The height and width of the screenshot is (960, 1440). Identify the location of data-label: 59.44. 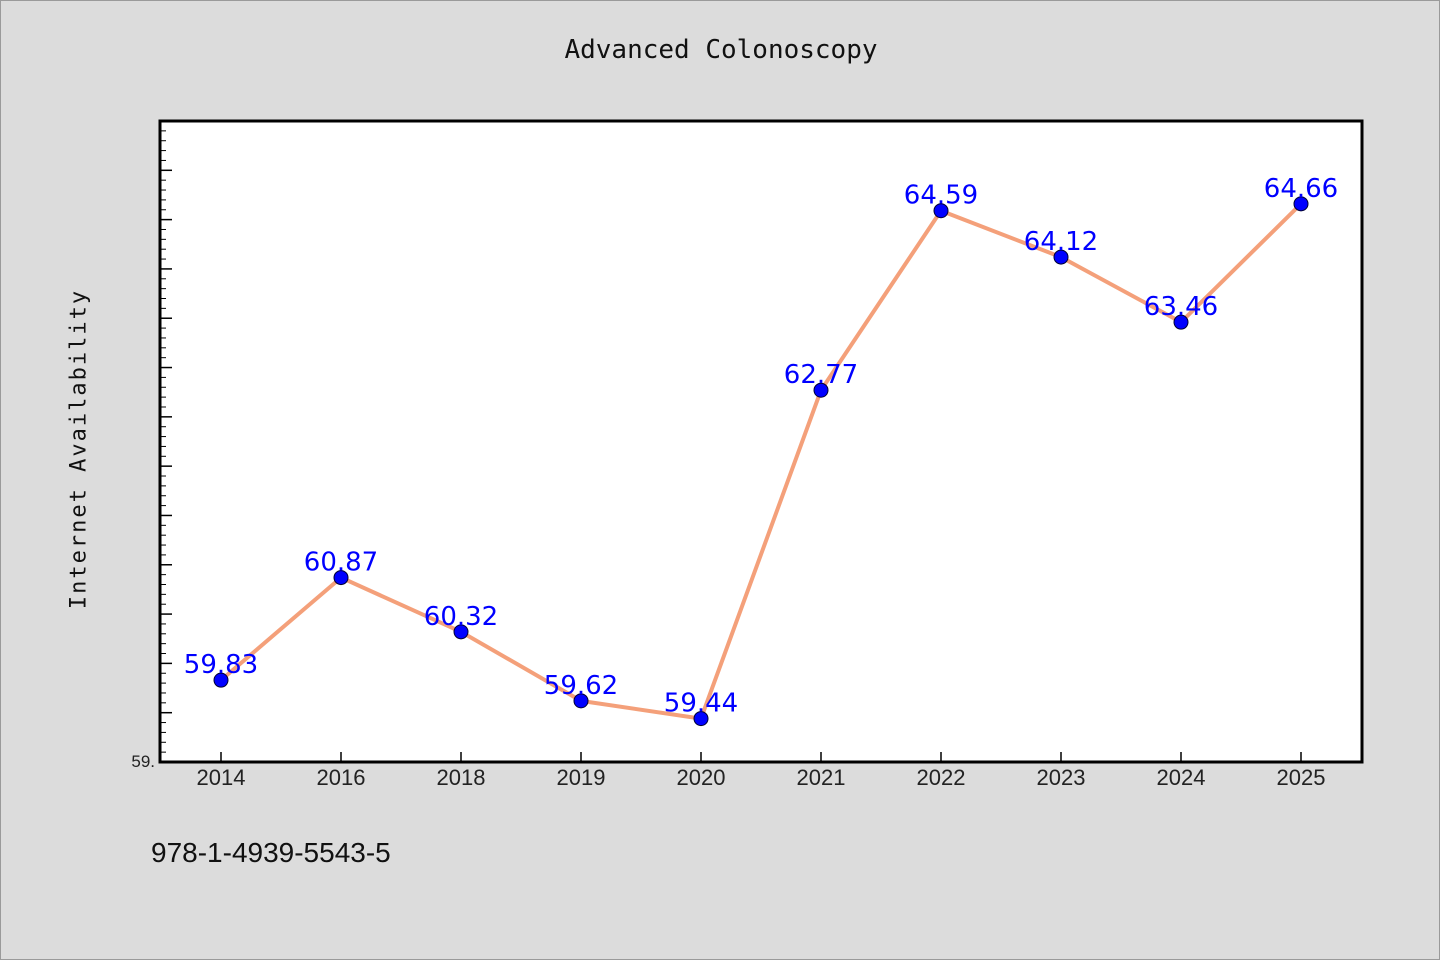
(701, 704).